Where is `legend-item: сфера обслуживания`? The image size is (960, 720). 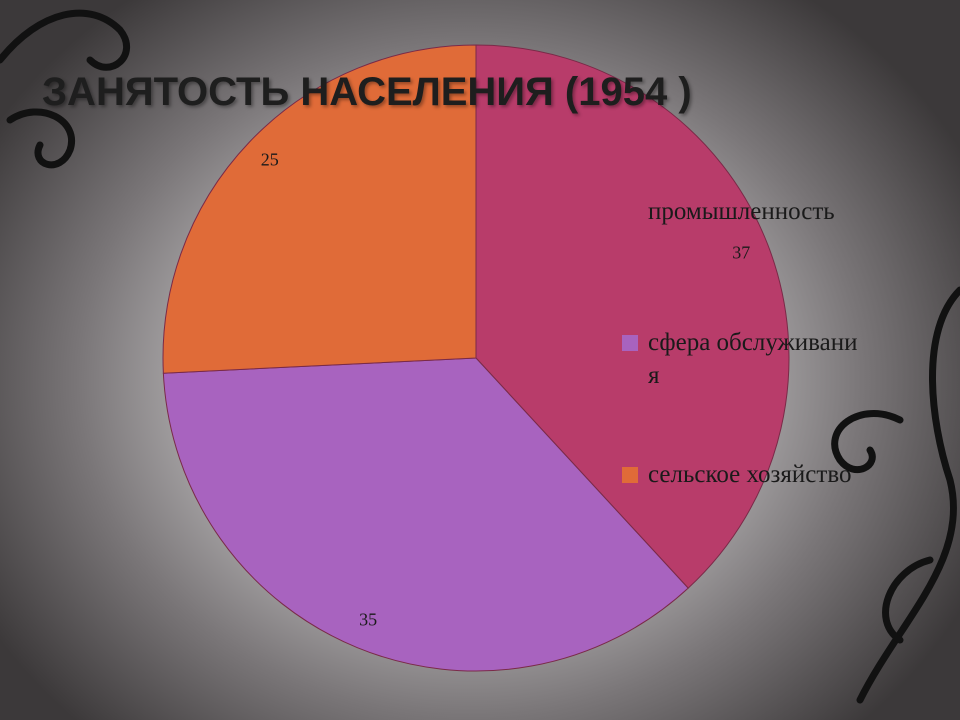 legend-item: сфера обслуживания is located at coordinates (742, 359).